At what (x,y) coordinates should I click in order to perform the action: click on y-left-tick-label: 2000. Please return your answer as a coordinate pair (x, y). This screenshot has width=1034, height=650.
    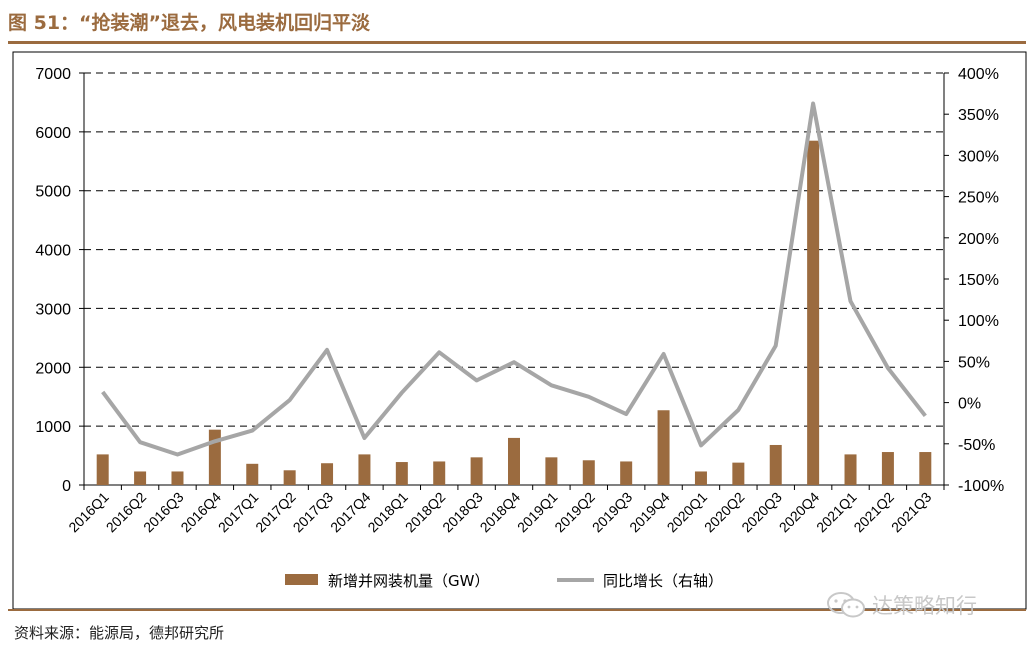
    Looking at the image, I should click on (53, 368).